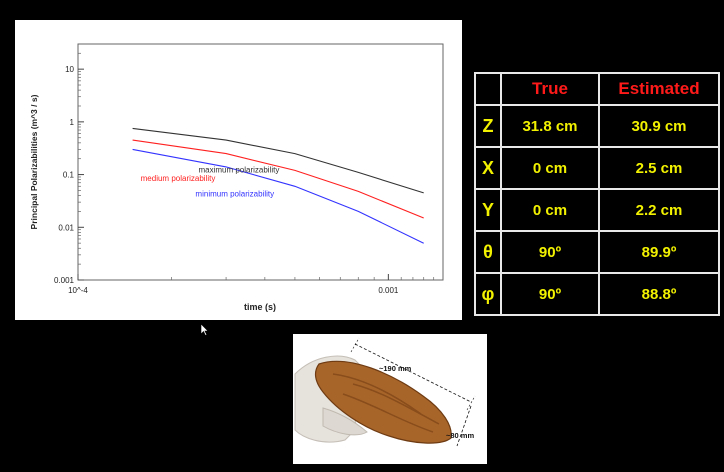 Image resolution: width=724 pixels, height=472 pixels. What do you see at coordinates (78, 290) in the screenshot?
I see `x-tick-label: 10^-4` at bounding box center [78, 290].